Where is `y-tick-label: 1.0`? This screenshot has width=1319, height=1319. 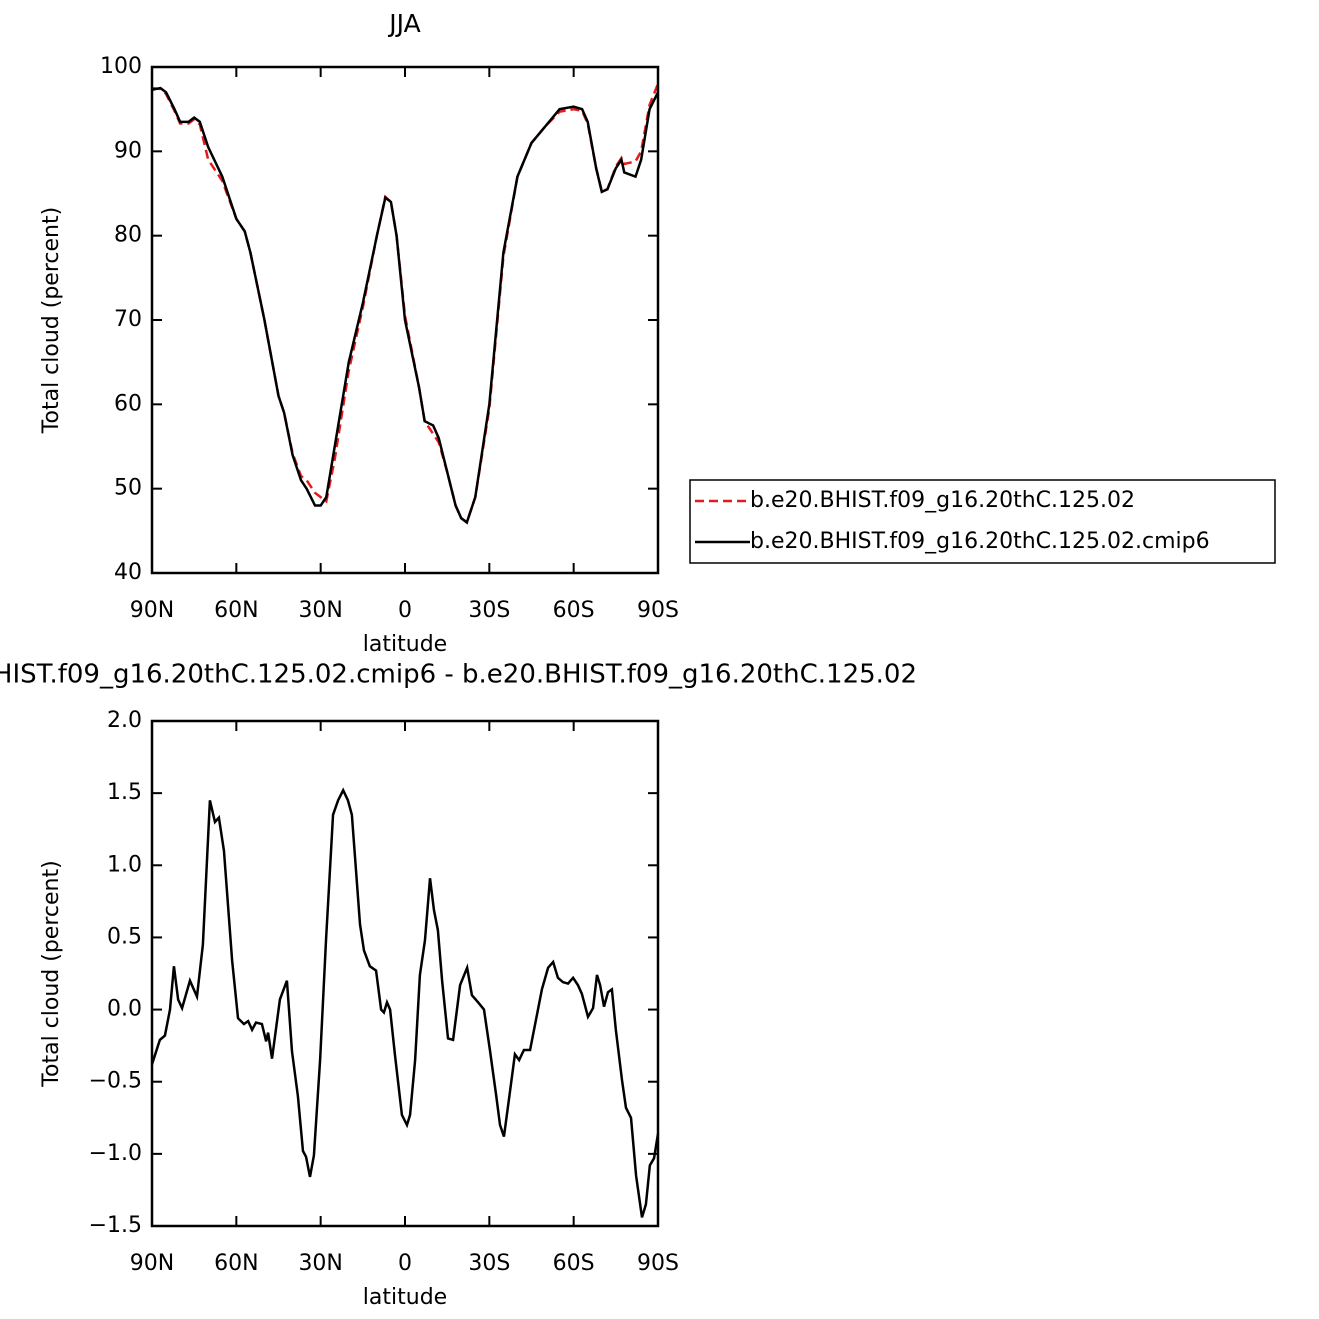
y-tick-label: 1.0 is located at coordinates (124, 864).